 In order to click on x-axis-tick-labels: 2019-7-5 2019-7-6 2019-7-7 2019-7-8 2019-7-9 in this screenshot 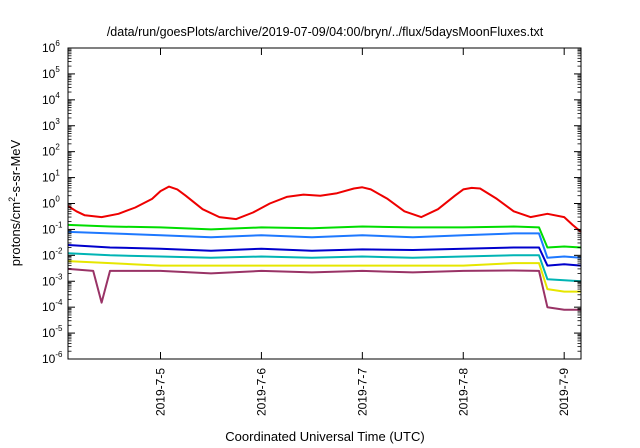, I will do `click(363, 392)`.